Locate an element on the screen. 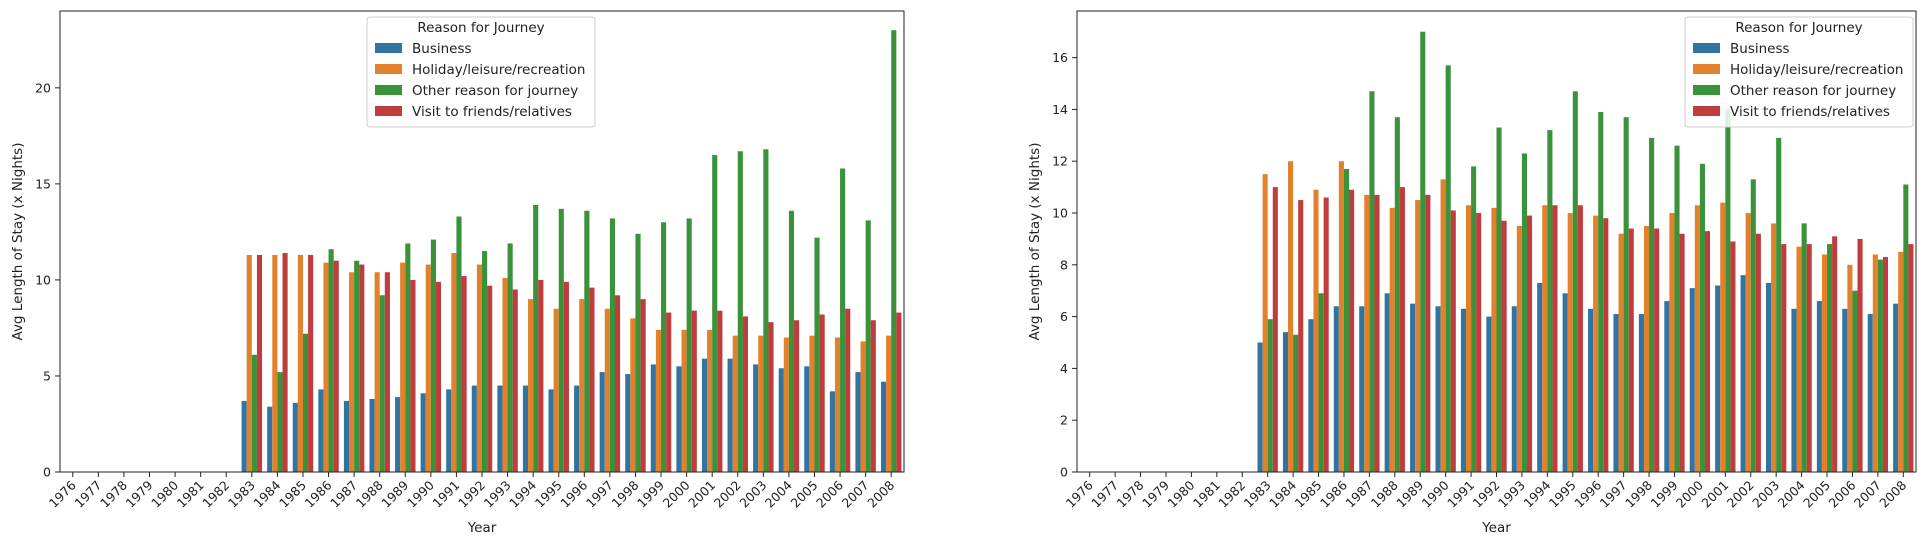 Image resolution: width=1931 pixels, height=550 pixels. x-tick-label: 1997 is located at coordinates (1613, 494).